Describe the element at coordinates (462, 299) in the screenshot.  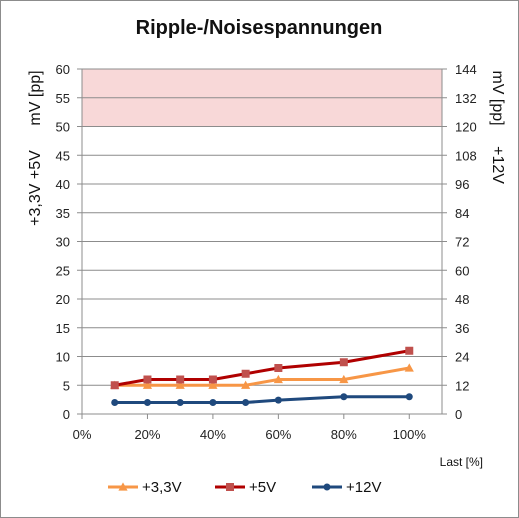
I see `y-right-tick-label: 48` at that location.